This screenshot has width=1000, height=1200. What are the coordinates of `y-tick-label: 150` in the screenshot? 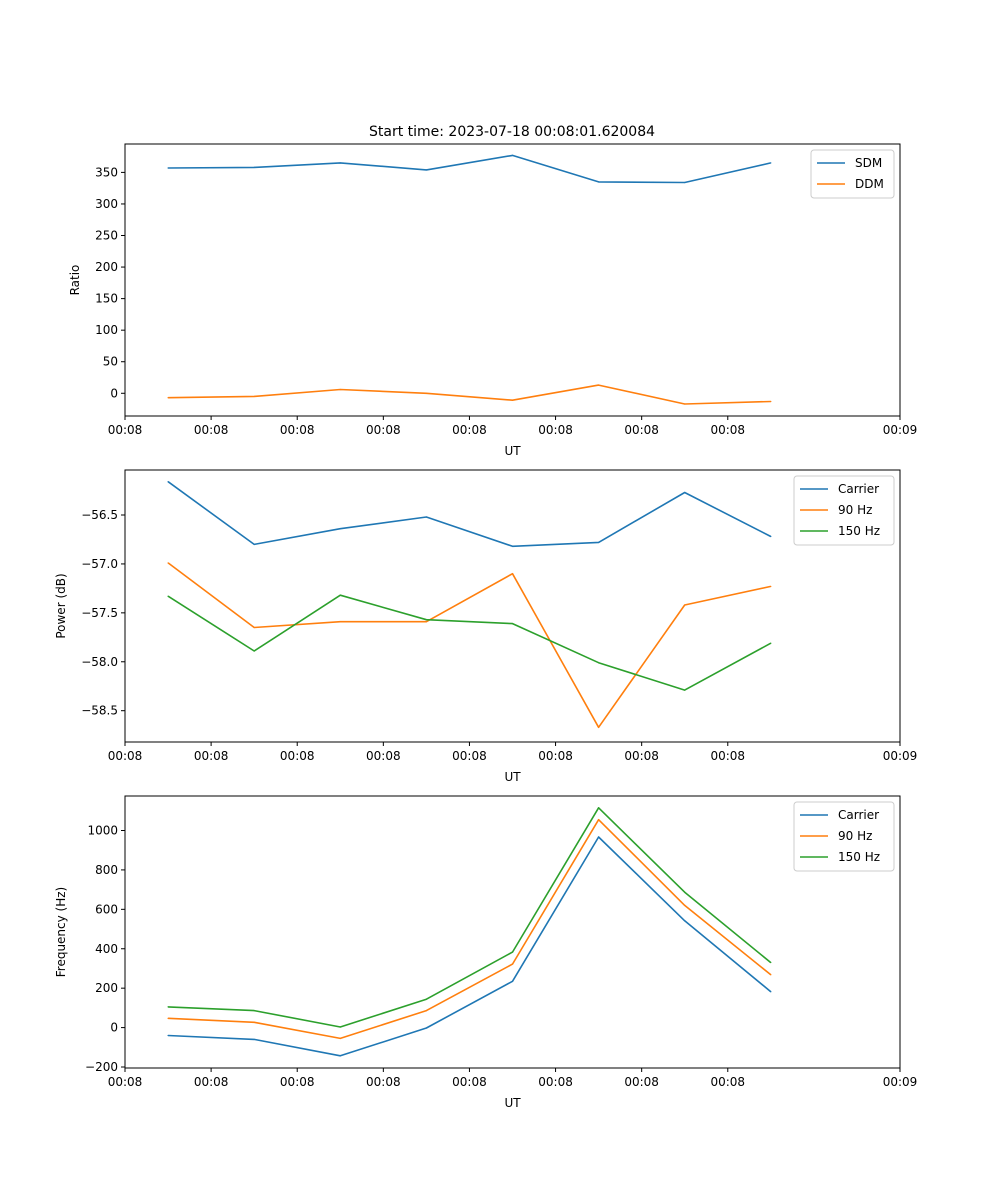 It's located at (106, 299).